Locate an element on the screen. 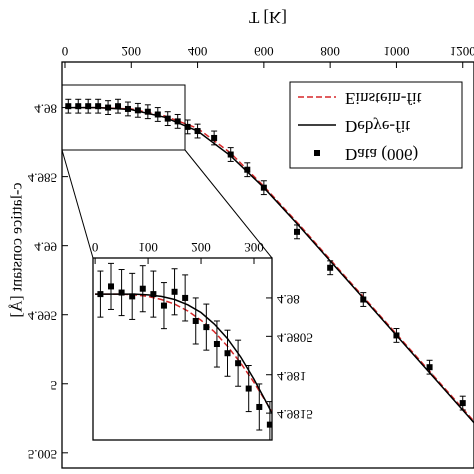 The image size is (474, 474). legend-label: Data (006) is located at coordinates (381, 154).